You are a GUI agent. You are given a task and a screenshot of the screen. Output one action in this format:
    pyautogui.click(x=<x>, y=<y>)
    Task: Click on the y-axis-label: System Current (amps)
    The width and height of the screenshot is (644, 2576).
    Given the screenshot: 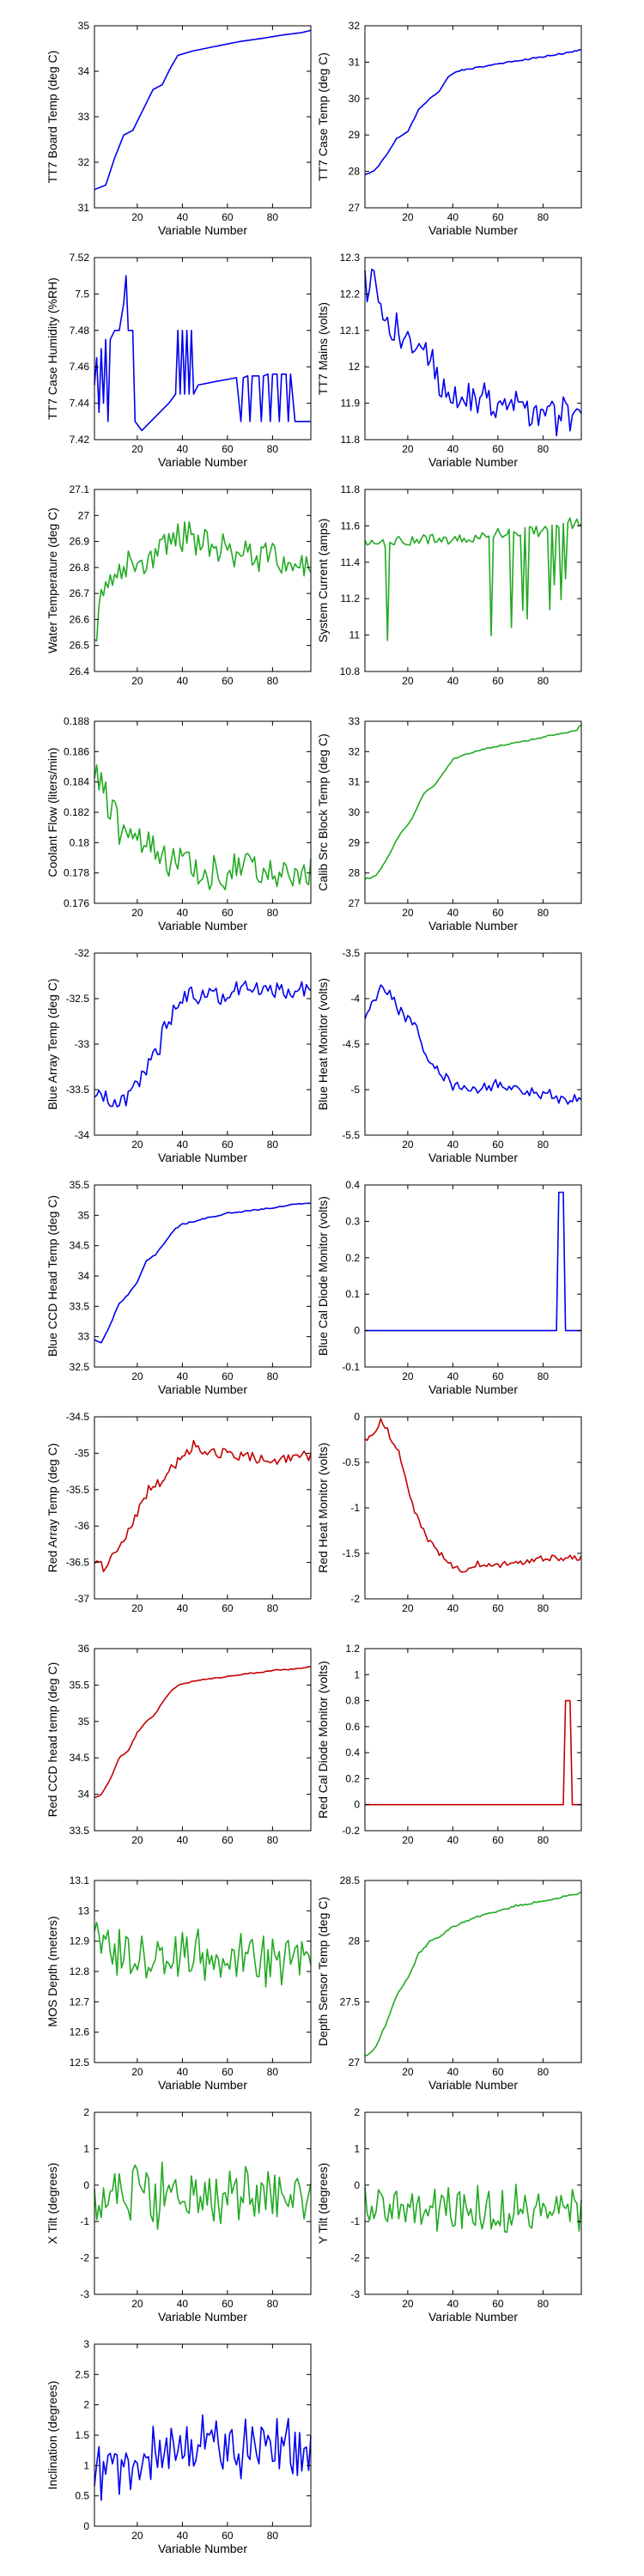 What is the action you would take?
    pyautogui.click(x=323, y=581)
    